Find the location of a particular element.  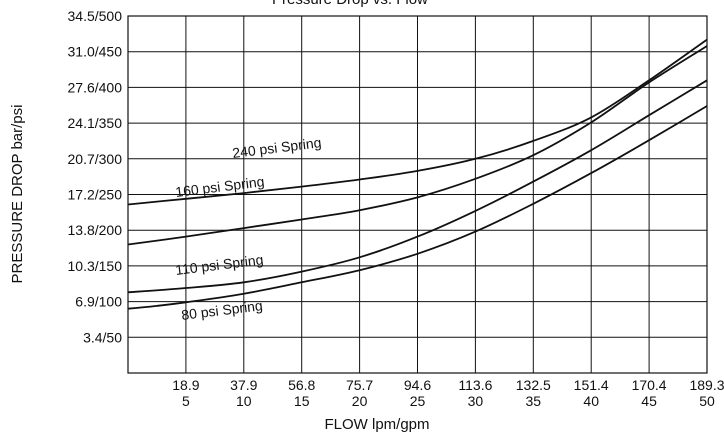

x-tick-label-lpm: 18.9 is located at coordinates (185, 385).